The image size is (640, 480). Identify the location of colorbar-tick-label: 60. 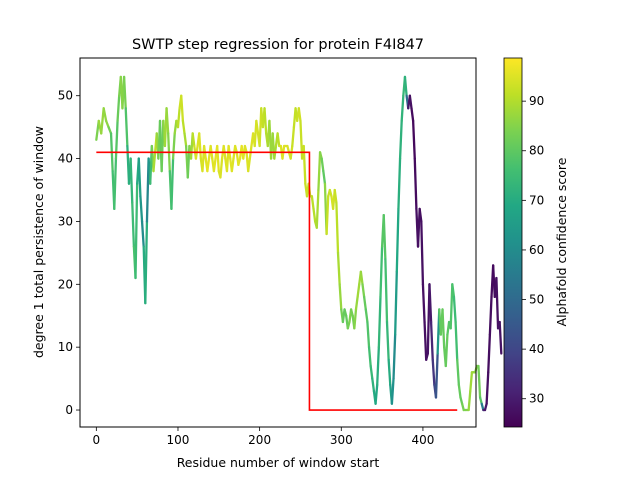
(536, 250).